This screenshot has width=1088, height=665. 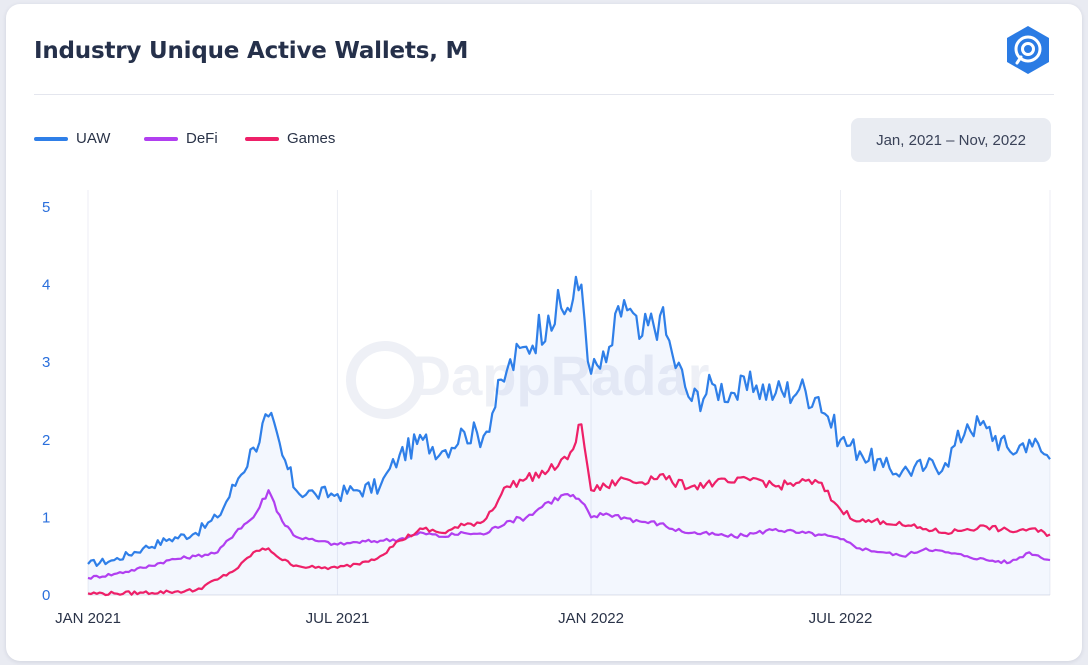 I want to click on legend-item-uaw: UAW, so click(x=72, y=138).